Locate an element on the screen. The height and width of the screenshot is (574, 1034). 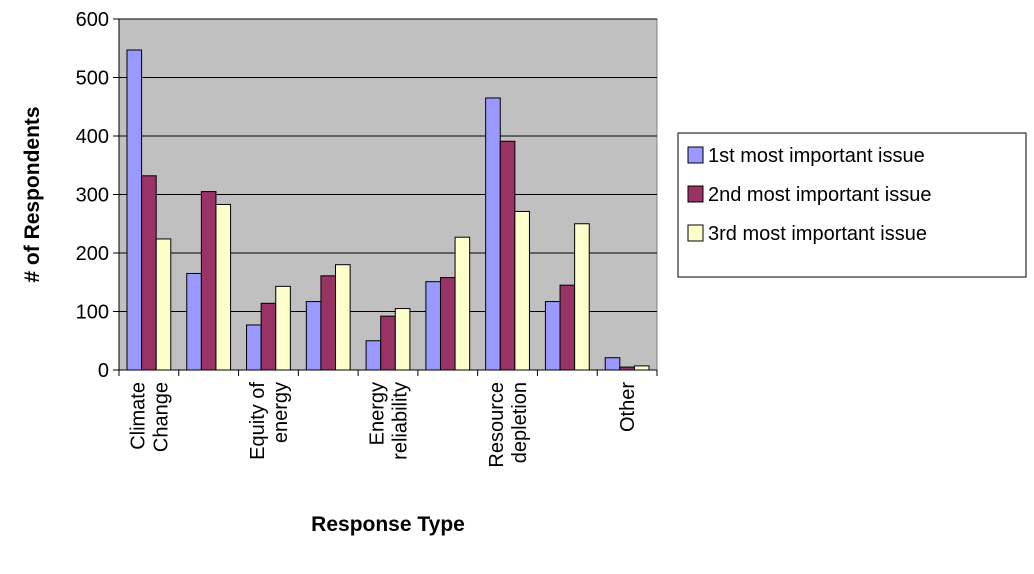
y-tick-label: 600 is located at coordinates (92, 20).